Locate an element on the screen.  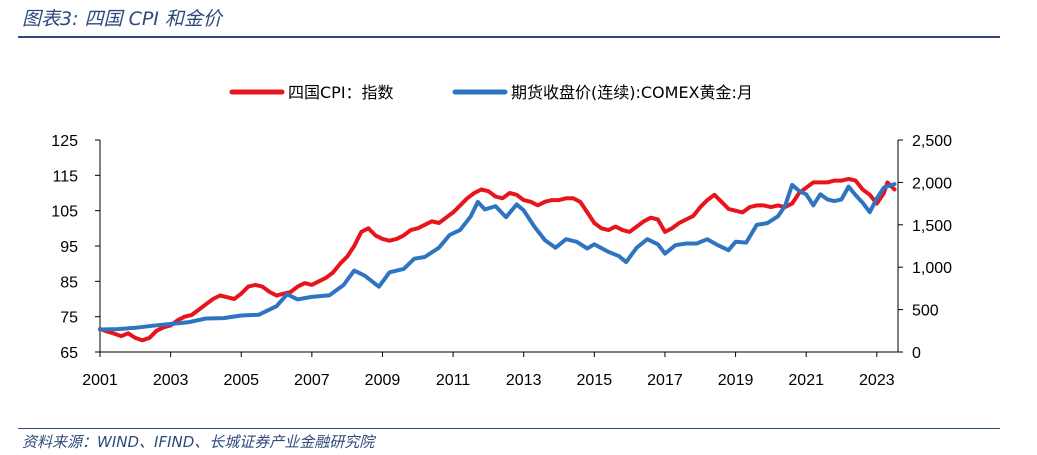
x-tick-label: 2017 is located at coordinates (665, 380).